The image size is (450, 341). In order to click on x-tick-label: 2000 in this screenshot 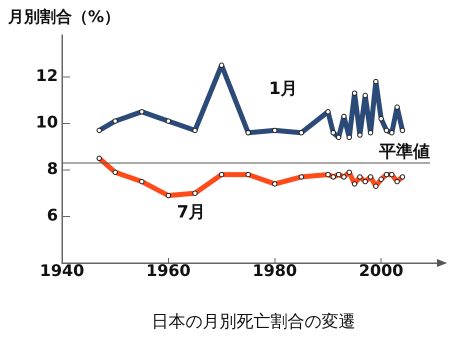, I will do `click(381, 270)`.